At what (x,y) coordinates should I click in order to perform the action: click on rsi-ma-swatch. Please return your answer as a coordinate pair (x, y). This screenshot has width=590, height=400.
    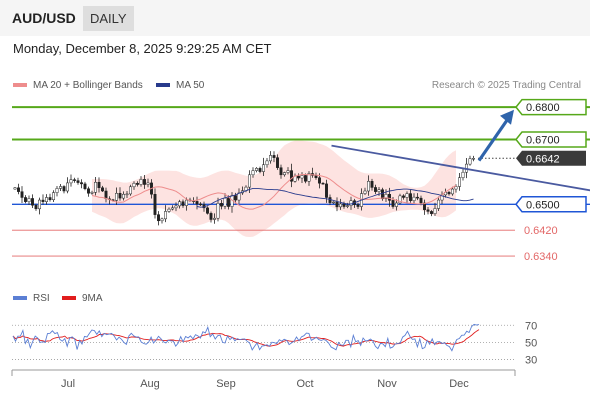
    Looking at the image, I should click on (69, 298).